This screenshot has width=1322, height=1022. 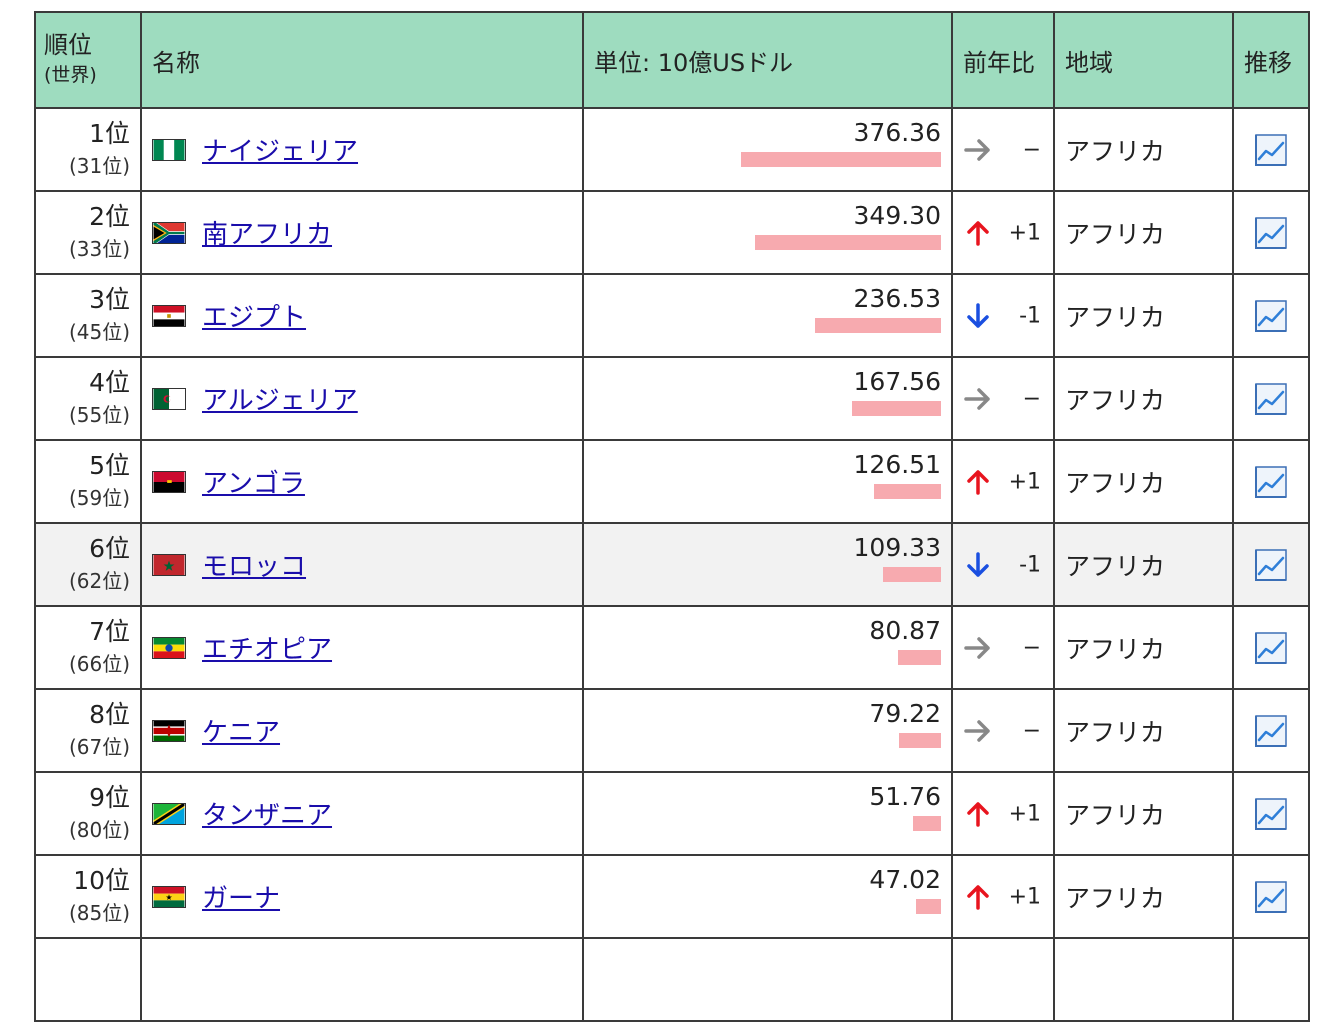 I want to click on value-cell: 376.36, so click(x=767, y=149).